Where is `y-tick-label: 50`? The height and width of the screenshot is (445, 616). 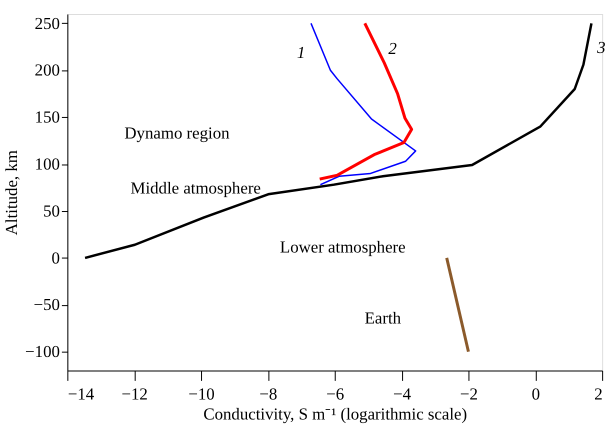 y-tick-label: 50 is located at coordinates (51, 210).